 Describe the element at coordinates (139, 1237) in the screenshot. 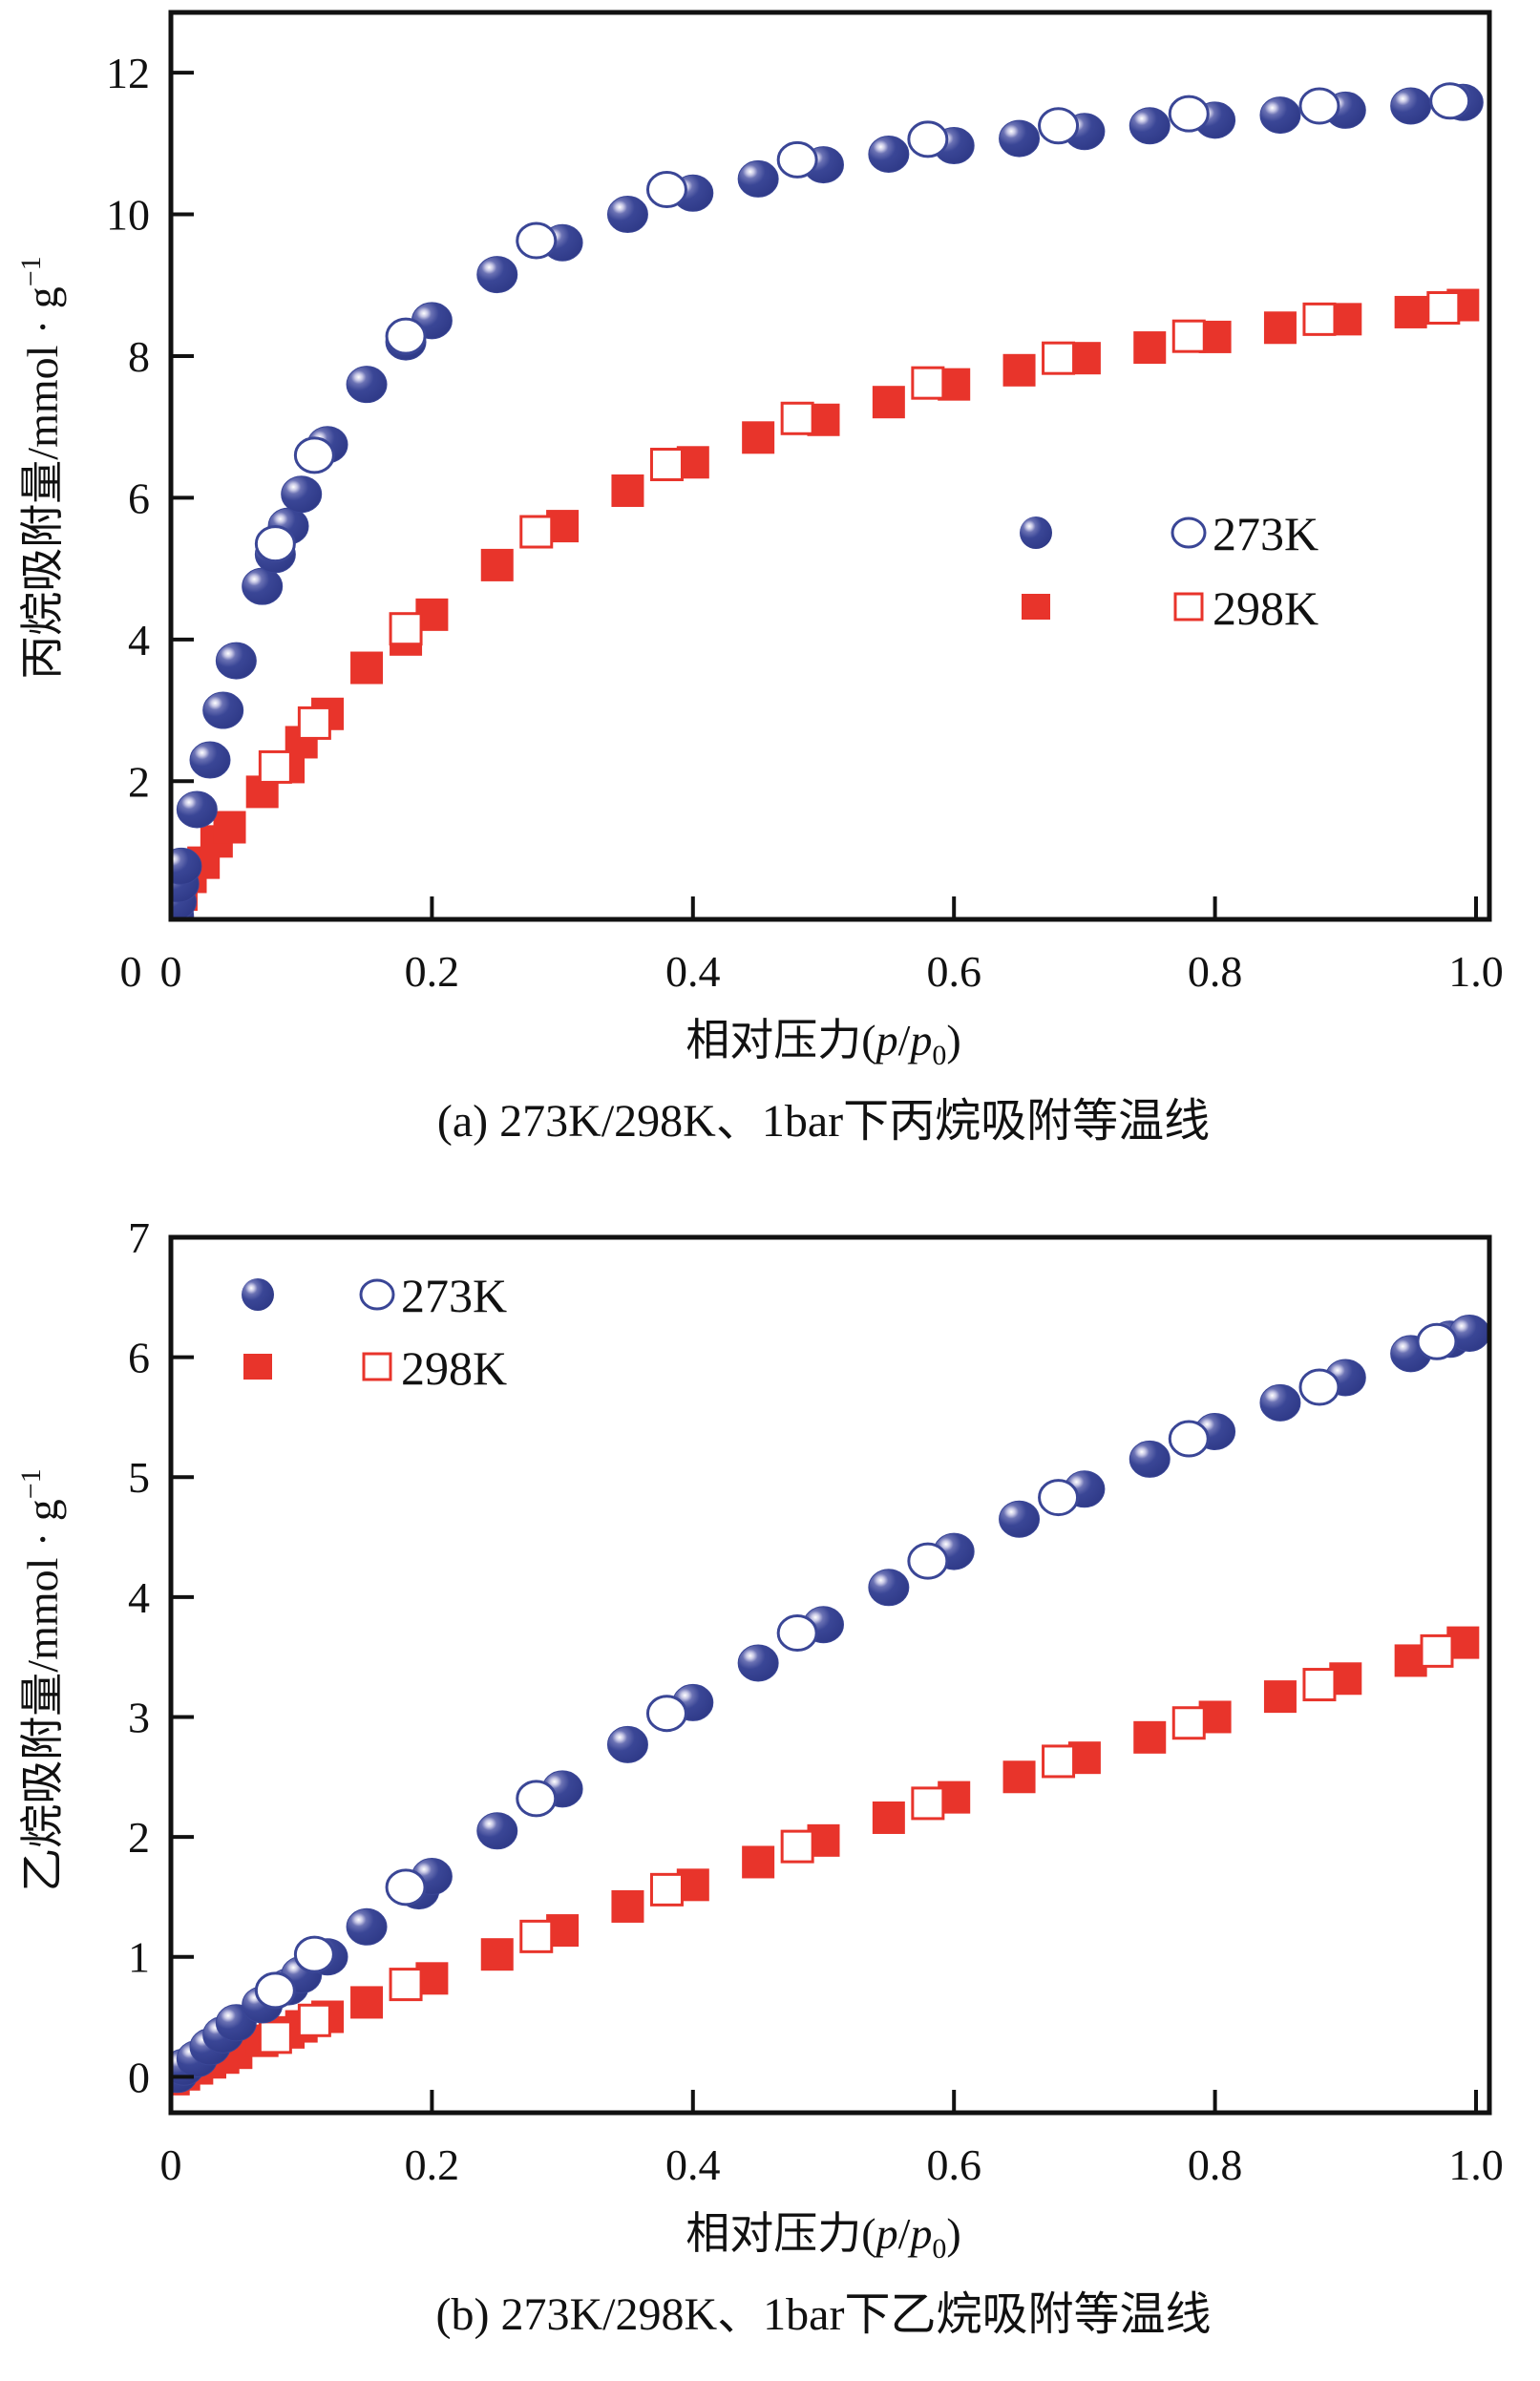

I see `y-tick-label: 7` at that location.